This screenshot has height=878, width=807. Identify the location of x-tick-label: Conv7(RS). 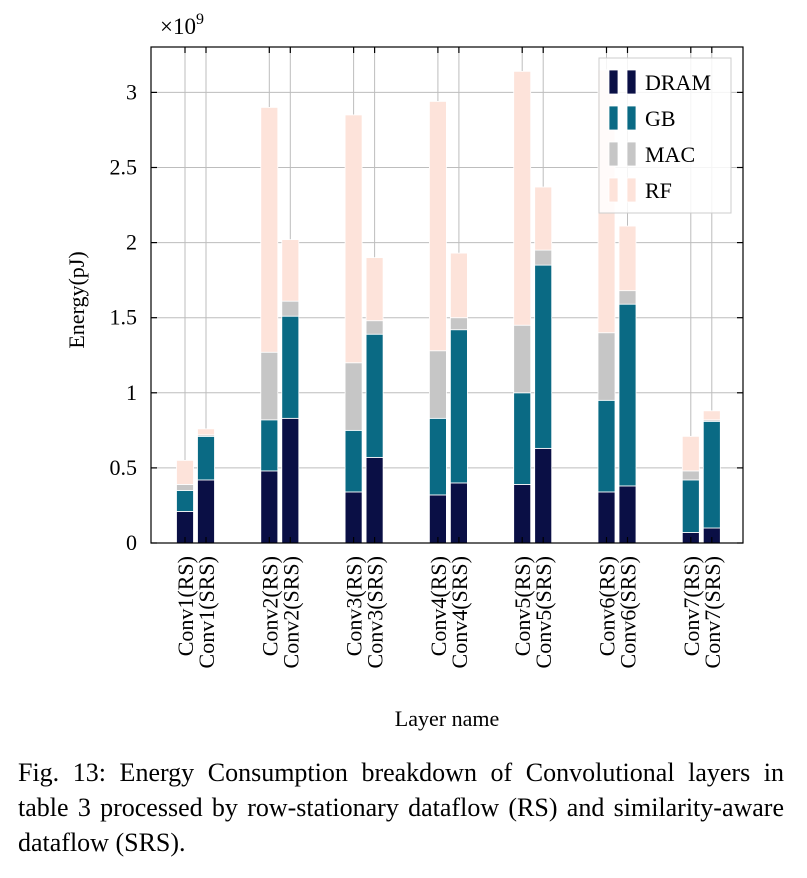
(691, 606).